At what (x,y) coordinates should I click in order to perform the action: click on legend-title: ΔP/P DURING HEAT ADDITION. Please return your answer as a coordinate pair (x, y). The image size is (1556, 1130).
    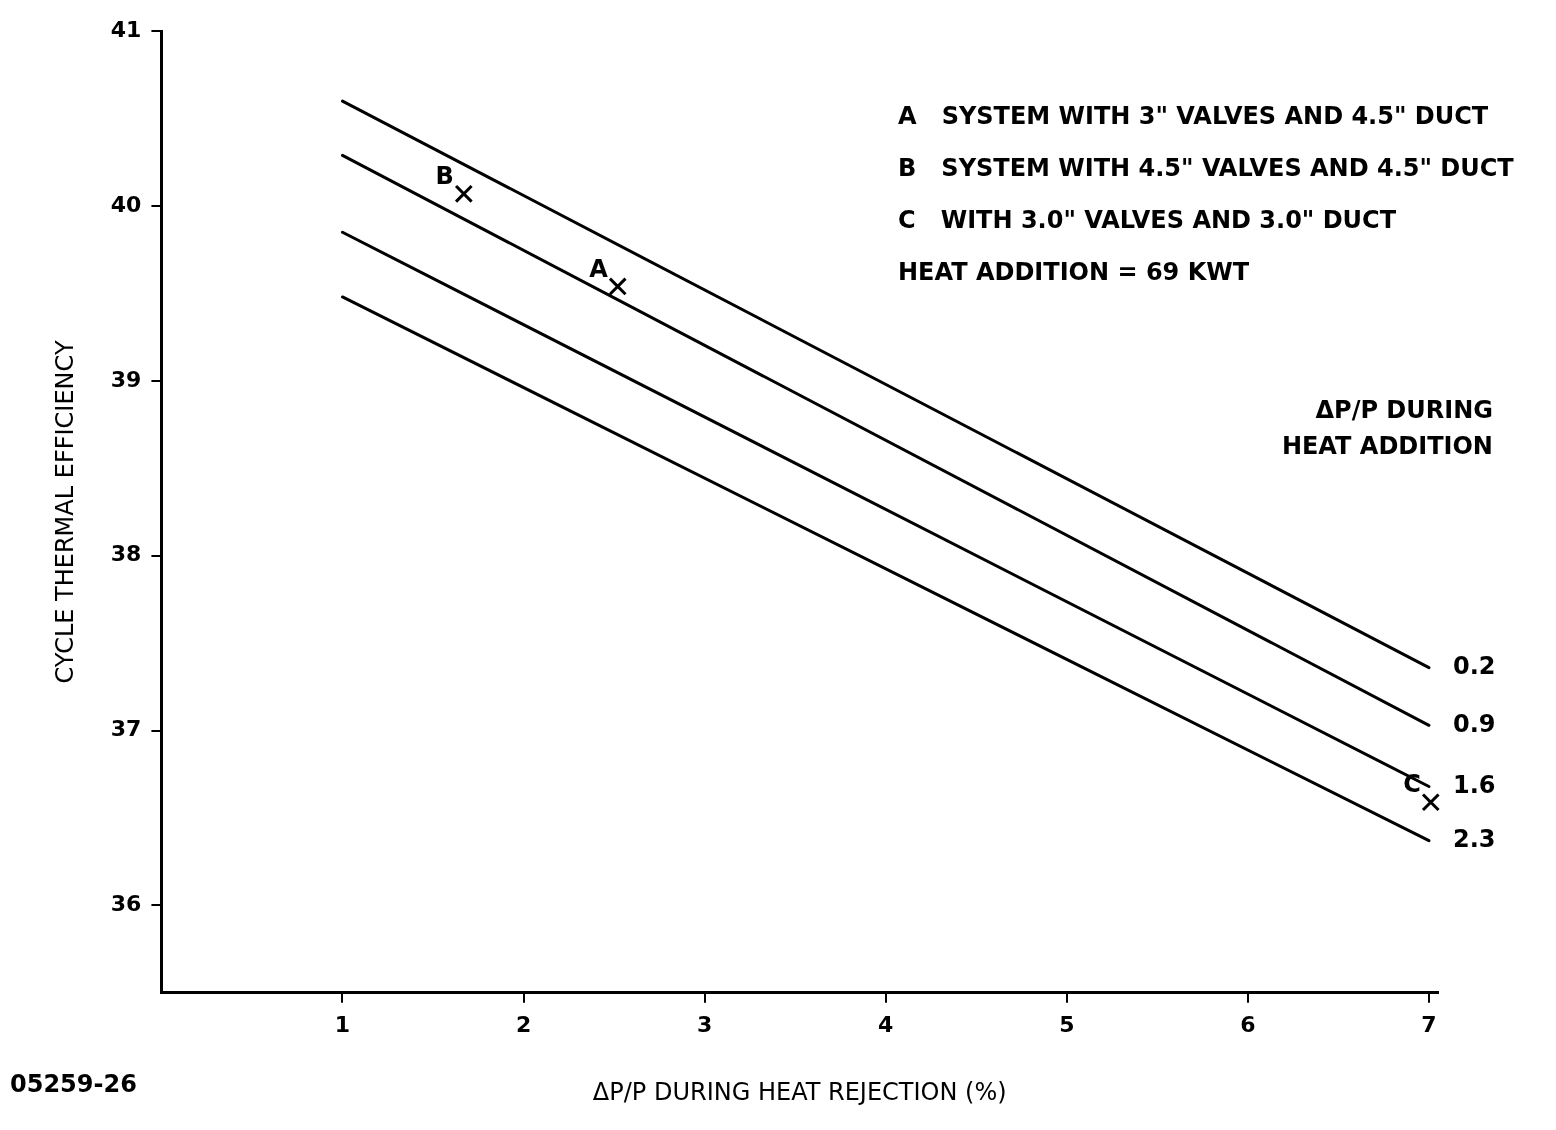
    Looking at the image, I should click on (1387, 427).